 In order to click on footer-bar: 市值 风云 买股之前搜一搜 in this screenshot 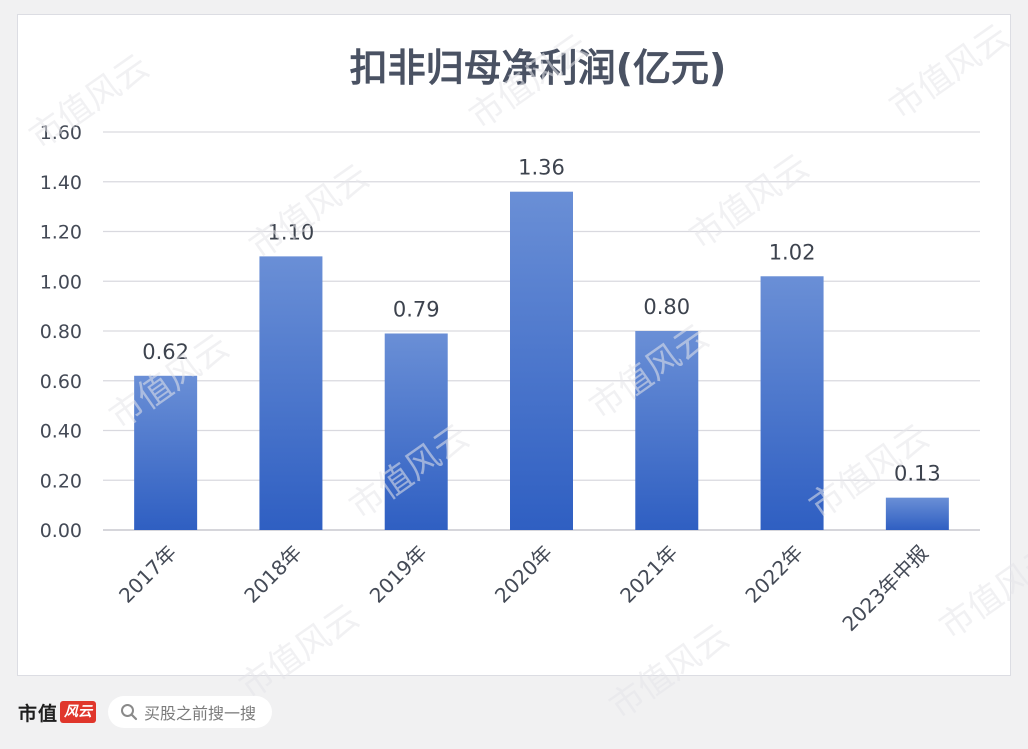, I will do `click(145, 712)`.